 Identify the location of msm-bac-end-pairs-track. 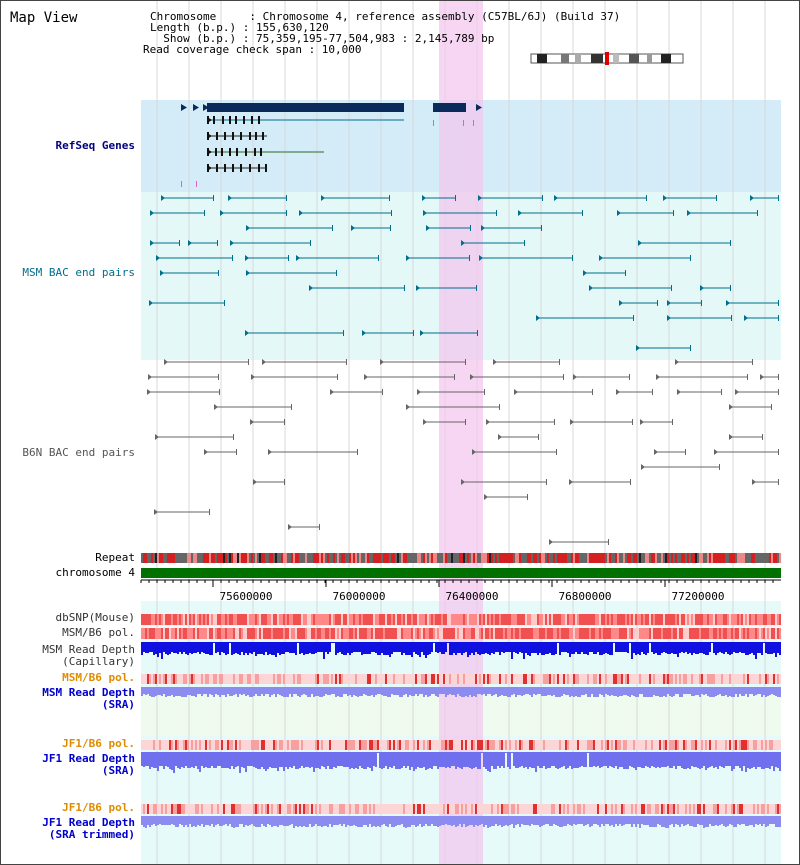
(464, 273).